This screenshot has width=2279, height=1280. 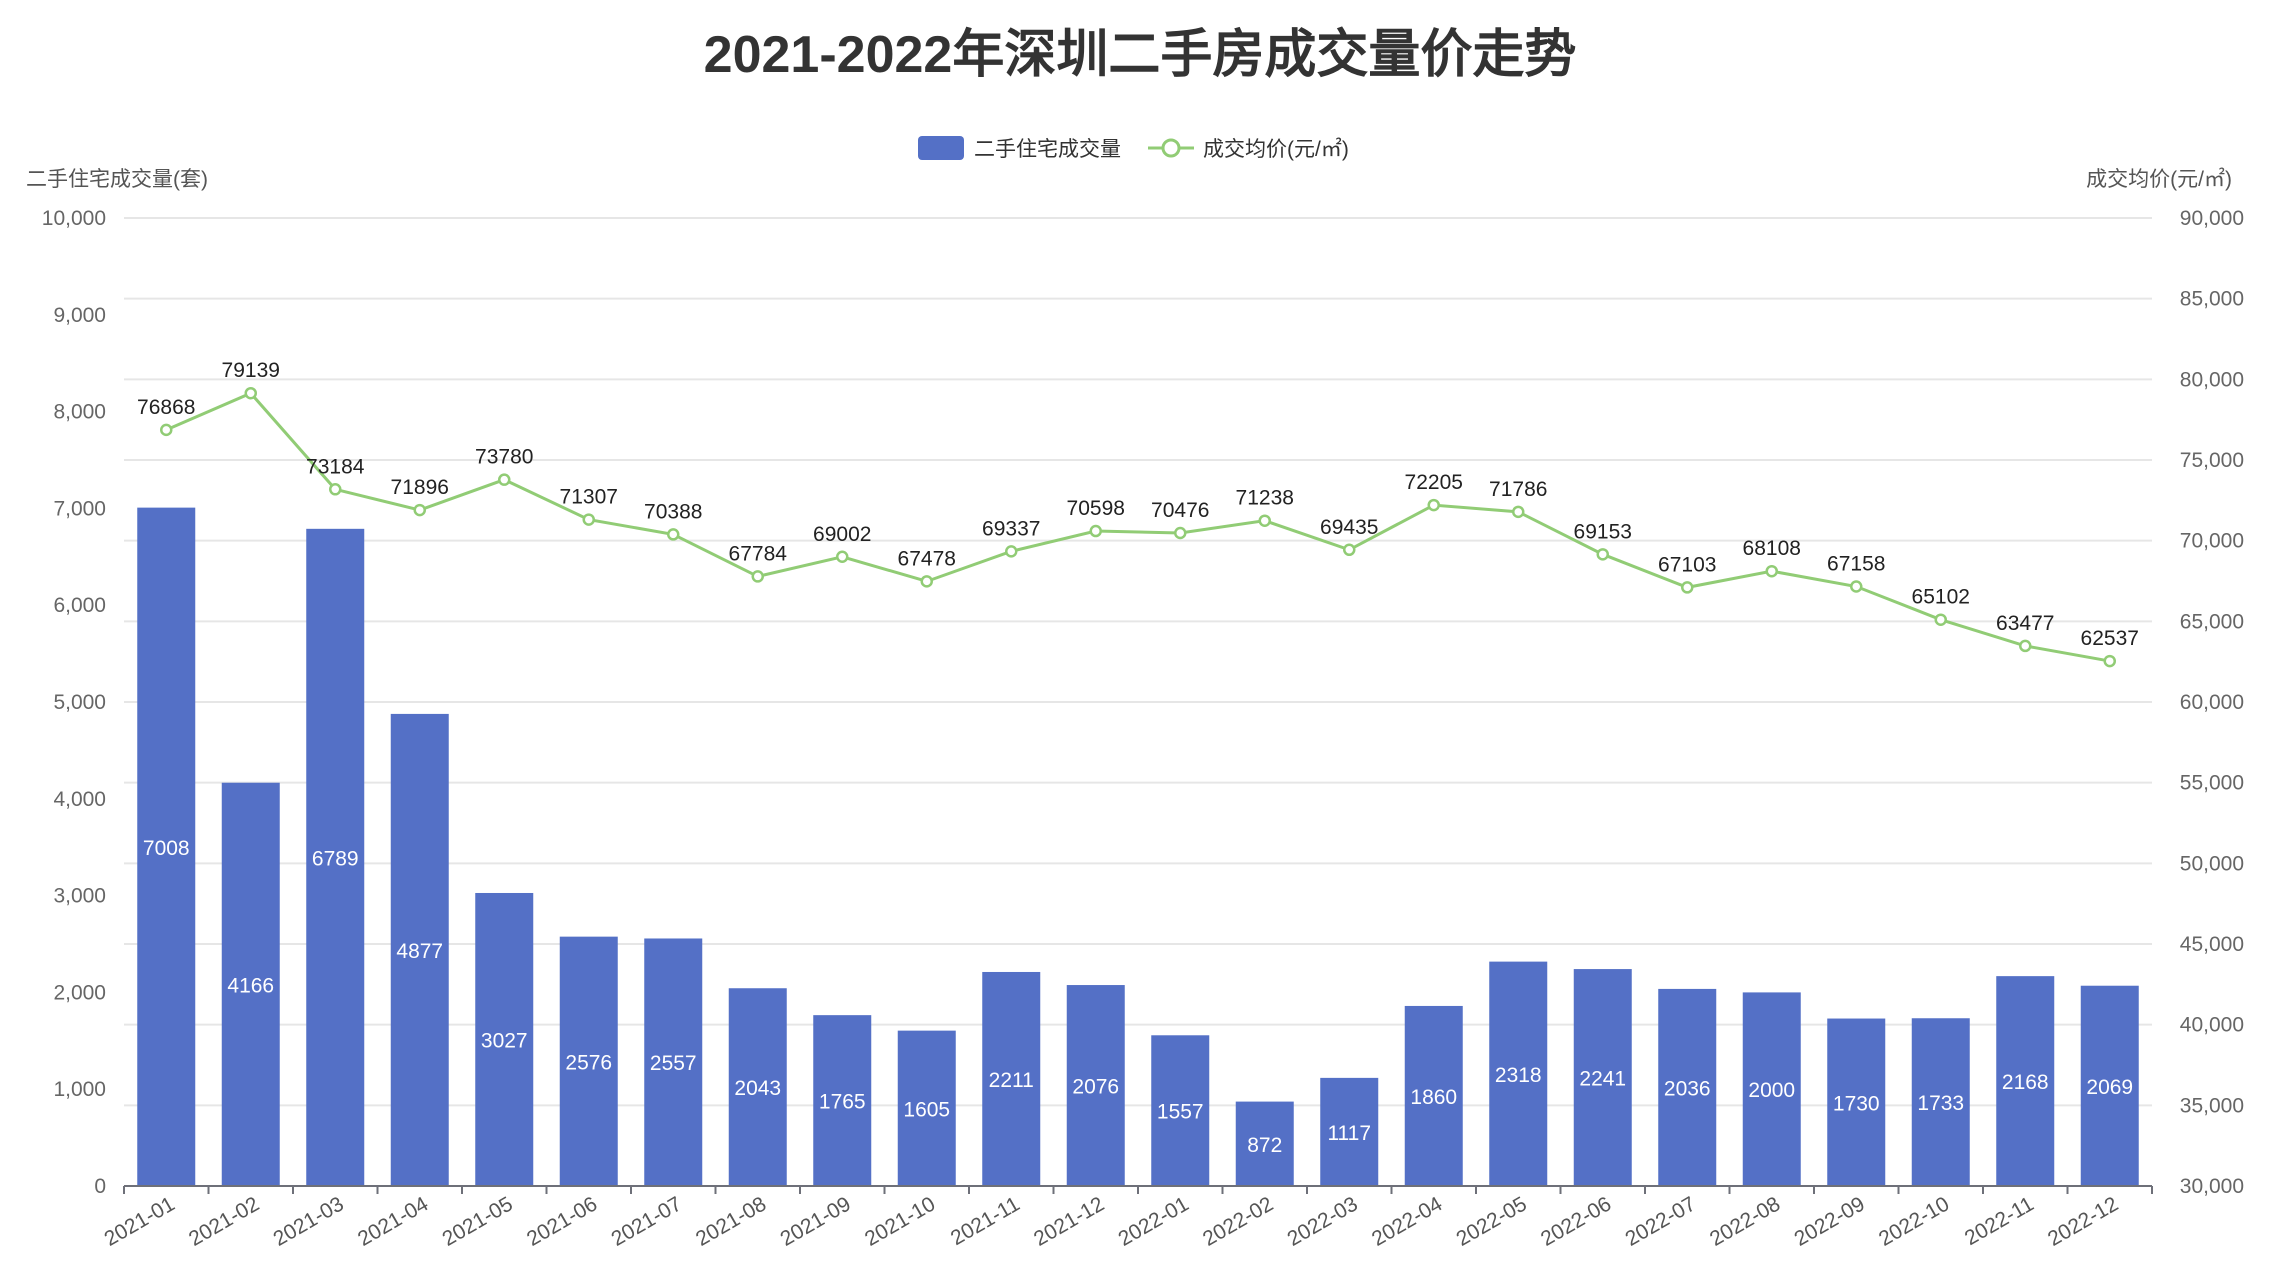 What do you see at coordinates (2212, 863) in the screenshot?
I see `right-axis-tick: 50,000` at bounding box center [2212, 863].